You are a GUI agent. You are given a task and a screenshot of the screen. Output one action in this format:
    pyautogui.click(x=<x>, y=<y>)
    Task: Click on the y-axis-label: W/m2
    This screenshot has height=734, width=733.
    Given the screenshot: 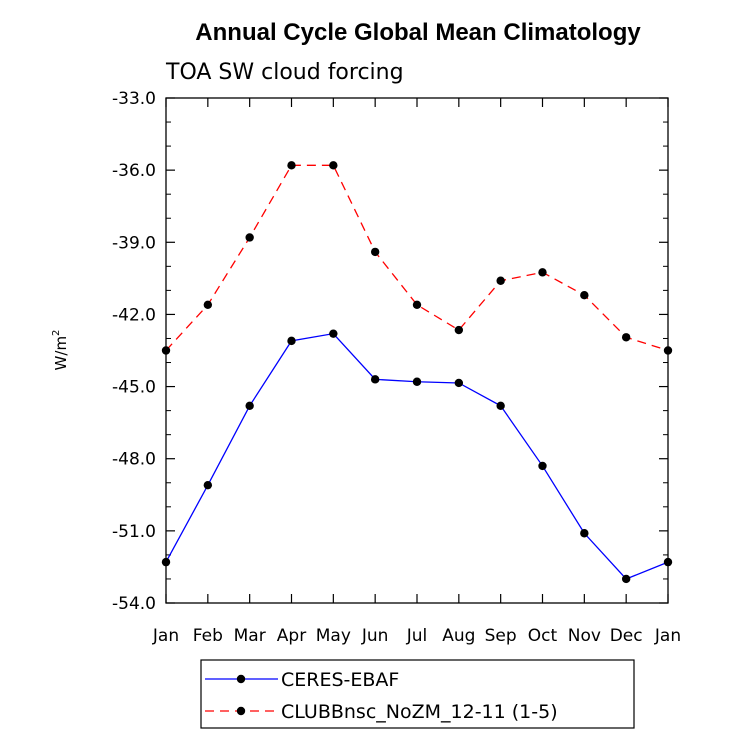 What is the action you would take?
    pyautogui.click(x=60, y=350)
    